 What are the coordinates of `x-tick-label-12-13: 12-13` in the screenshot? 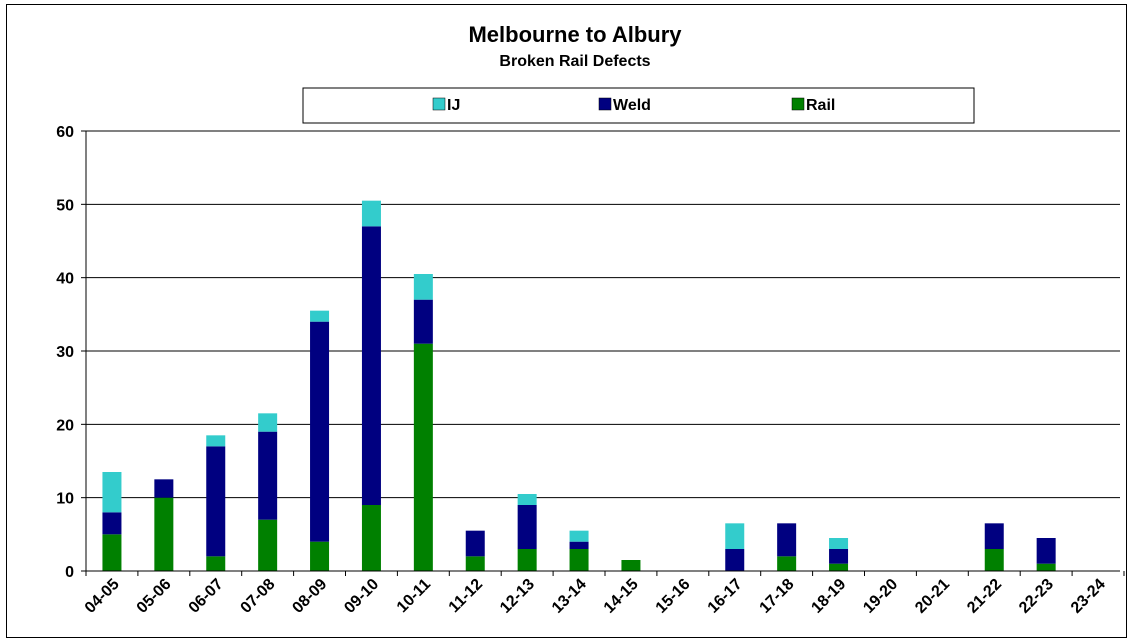 It's located at (517, 596).